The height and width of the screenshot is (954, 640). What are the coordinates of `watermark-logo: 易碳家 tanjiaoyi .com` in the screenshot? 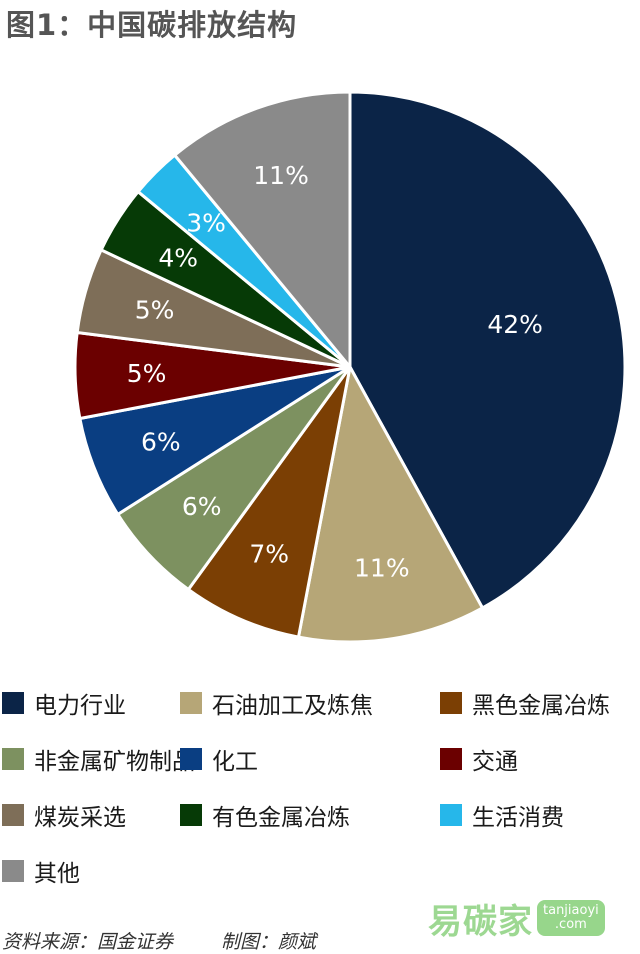 It's located at (533, 918).